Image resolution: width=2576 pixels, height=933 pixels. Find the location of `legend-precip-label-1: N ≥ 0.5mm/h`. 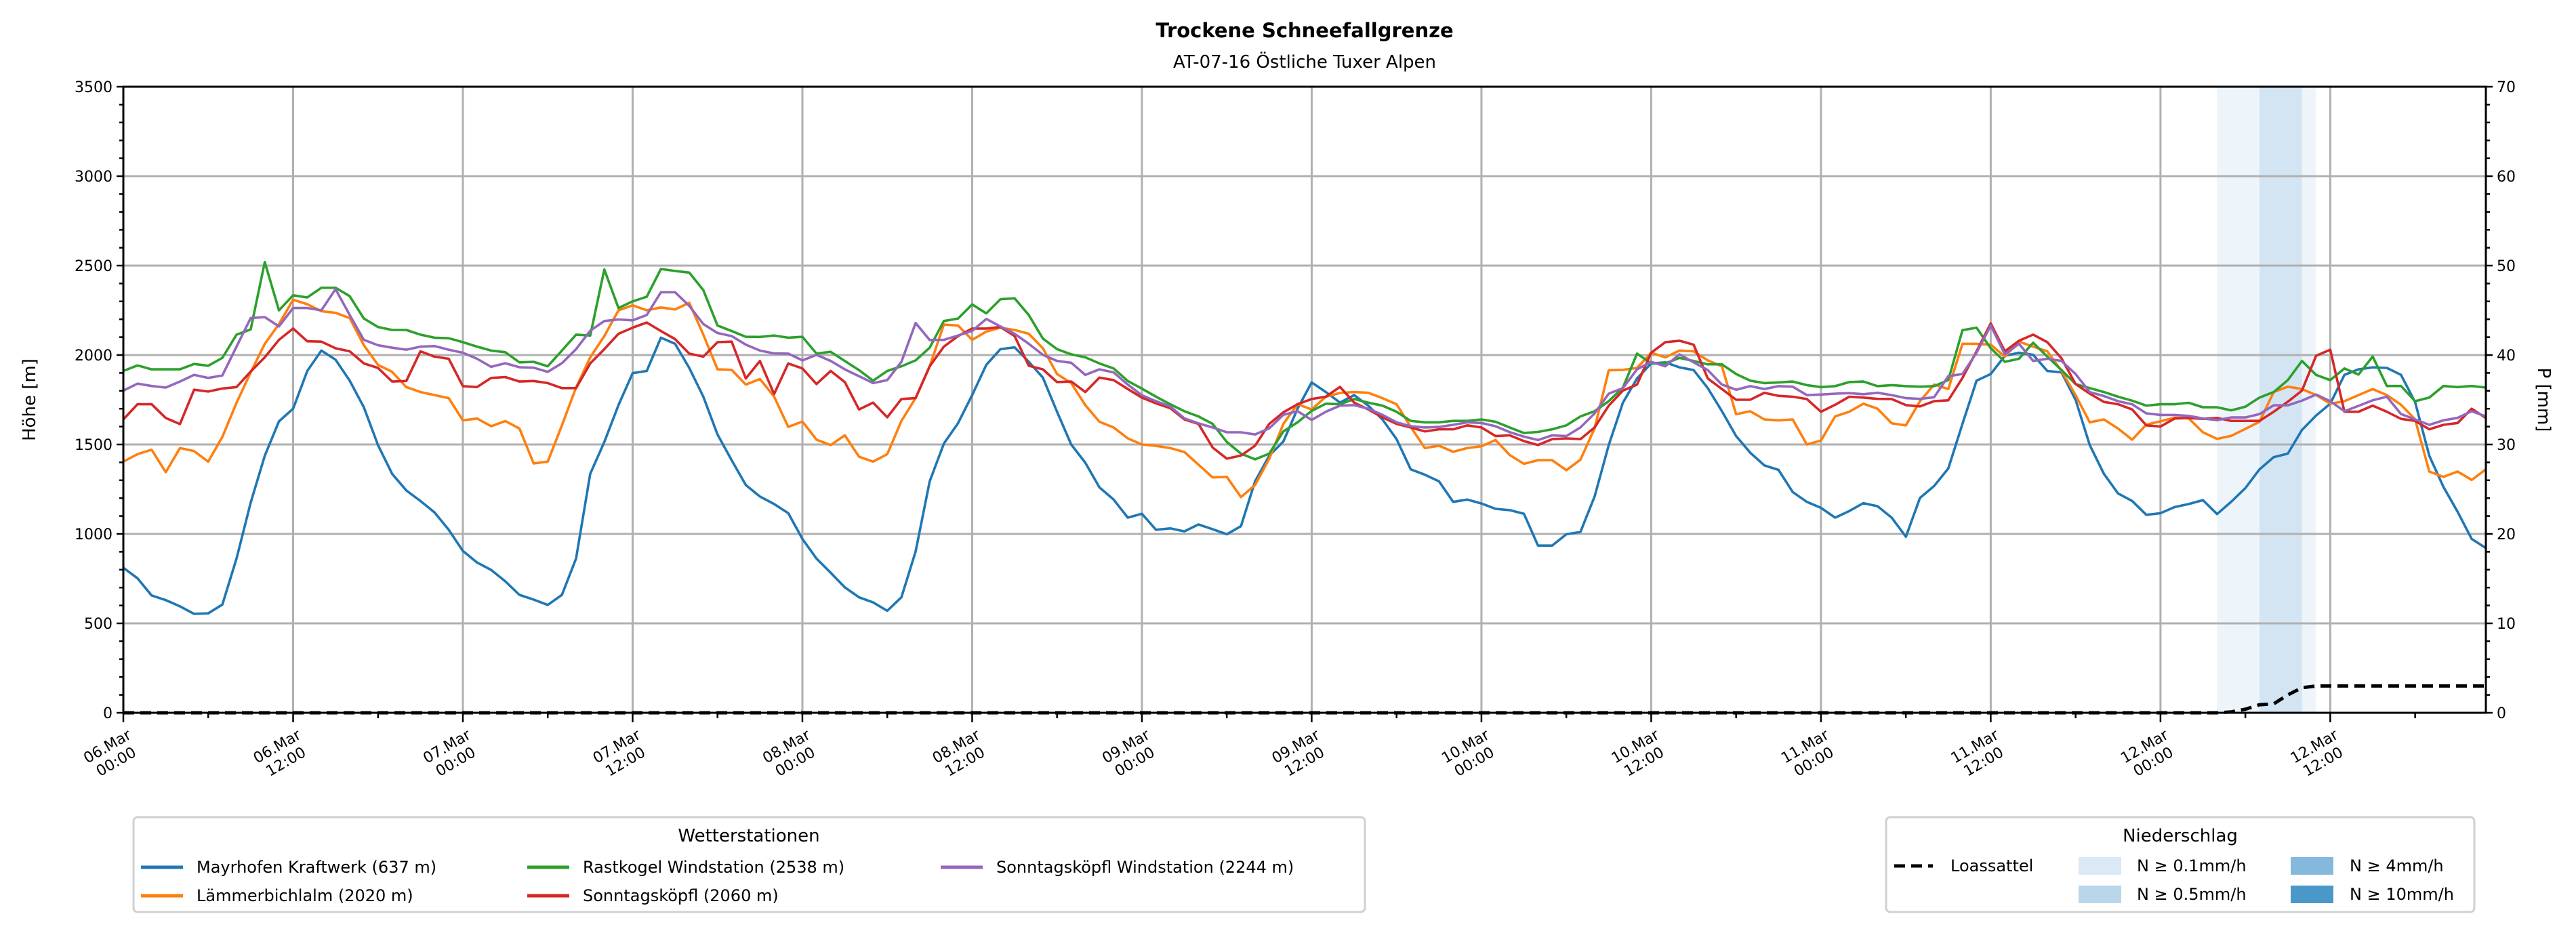

legend-precip-label-1: N ≥ 0.5mm/h is located at coordinates (2192, 894).